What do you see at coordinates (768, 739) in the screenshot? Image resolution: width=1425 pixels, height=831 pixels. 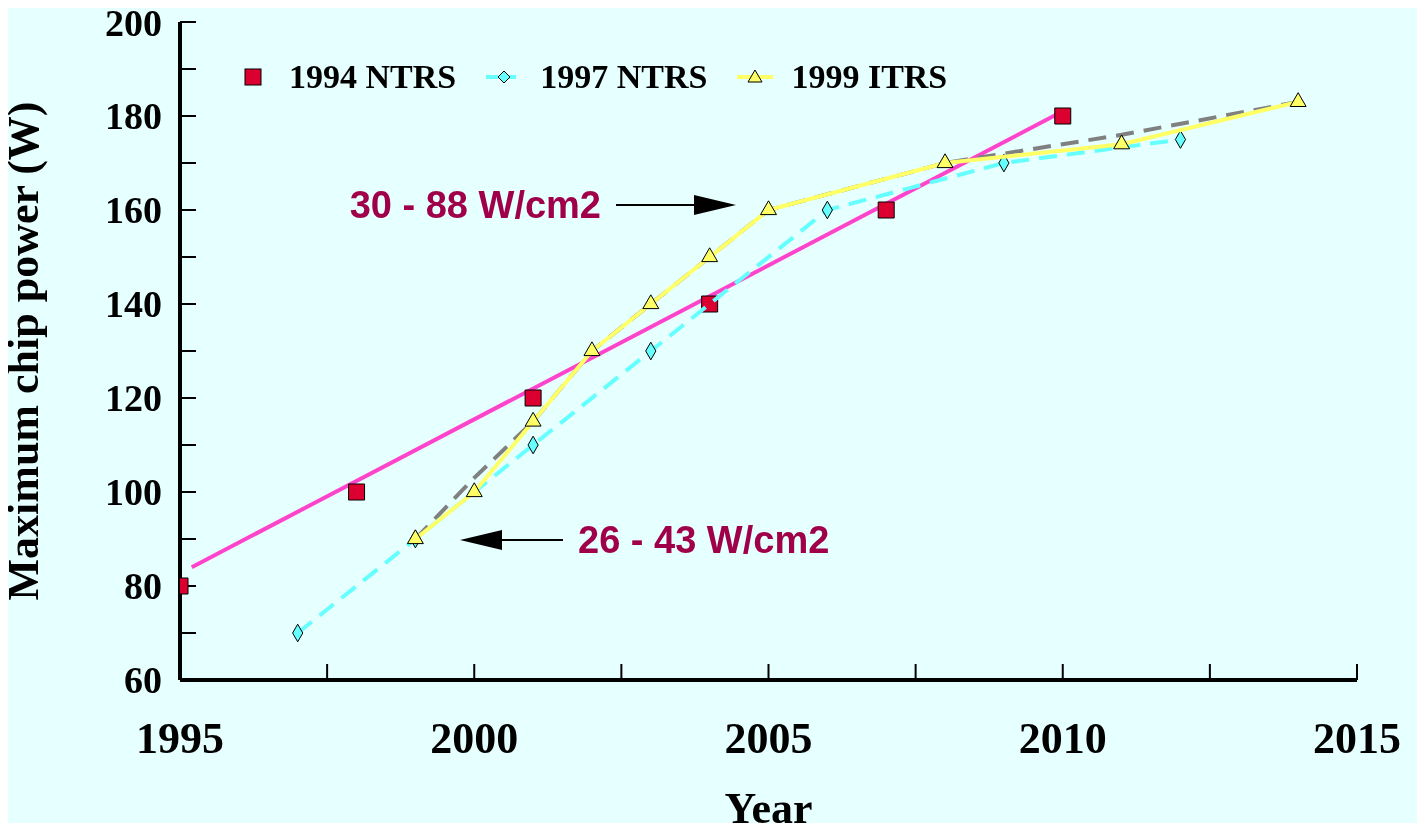 I see `x-tick-label: 2005` at bounding box center [768, 739].